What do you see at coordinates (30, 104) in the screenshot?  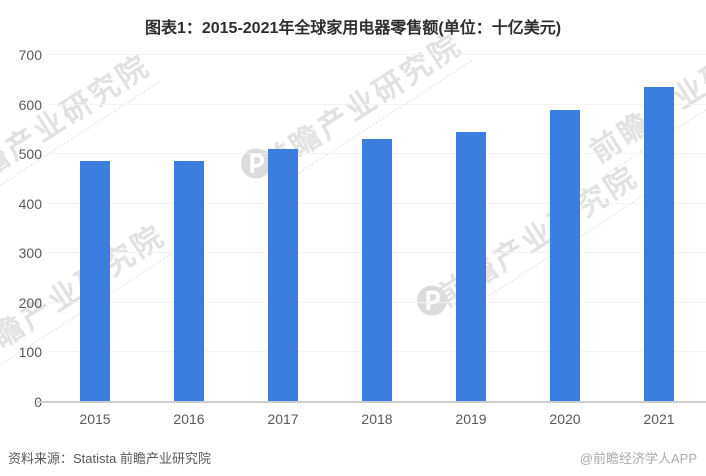 I see `y-tick-600: 600` at bounding box center [30, 104].